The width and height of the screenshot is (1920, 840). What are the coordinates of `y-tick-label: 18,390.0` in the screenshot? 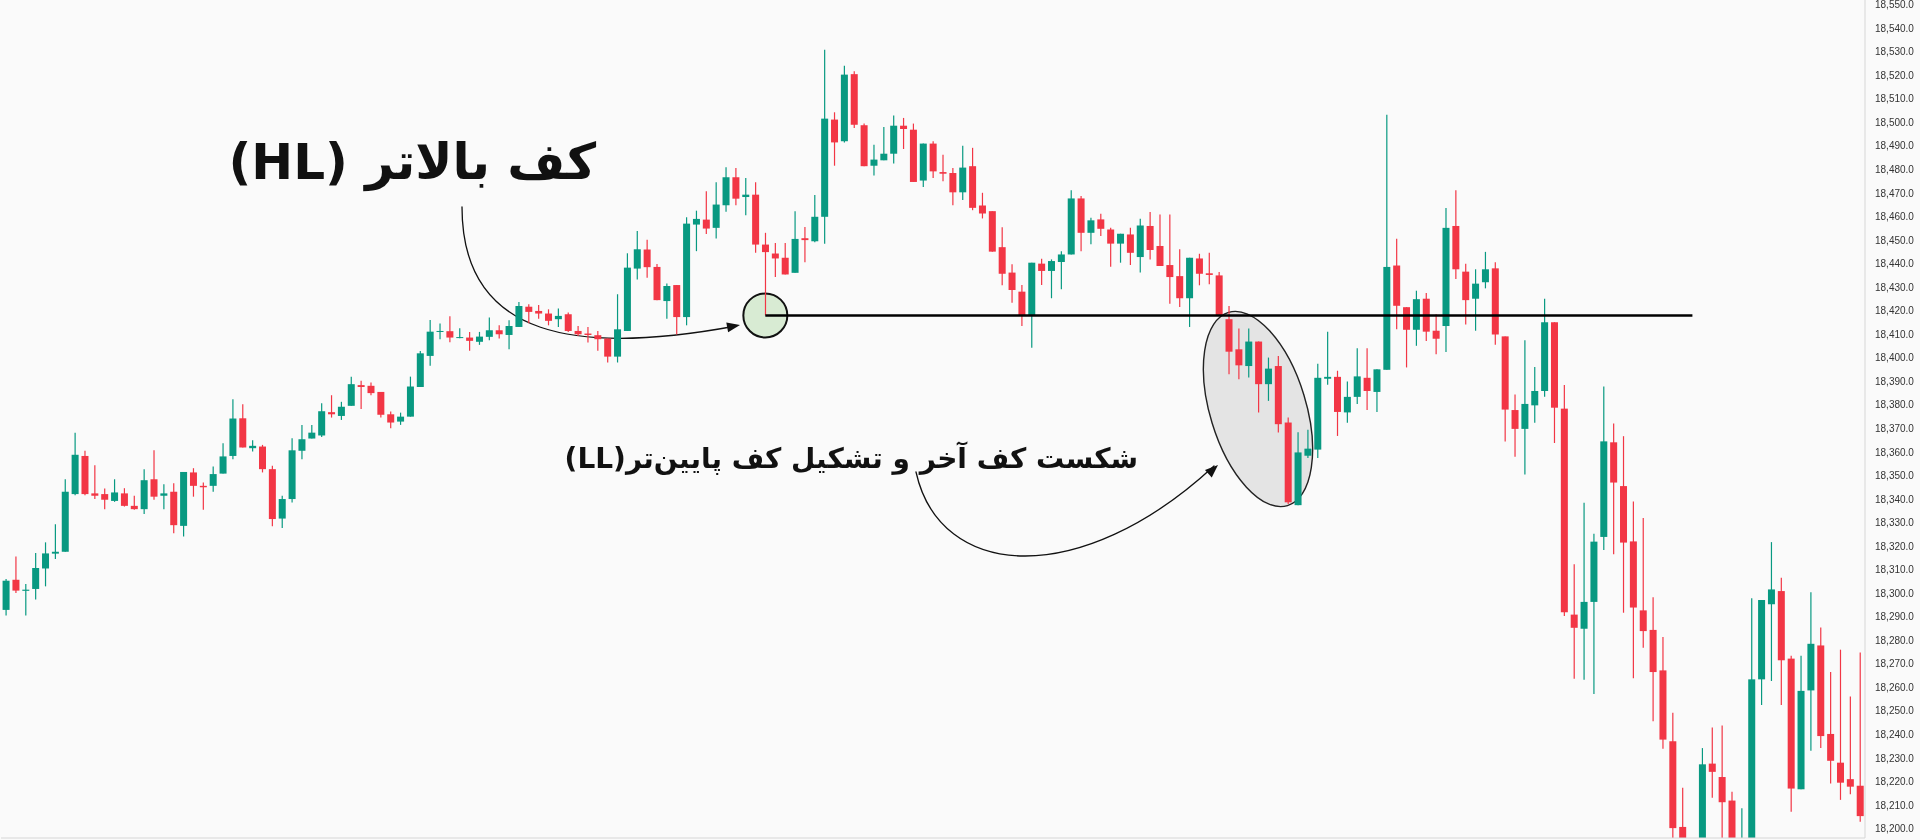 It's located at (1895, 381).